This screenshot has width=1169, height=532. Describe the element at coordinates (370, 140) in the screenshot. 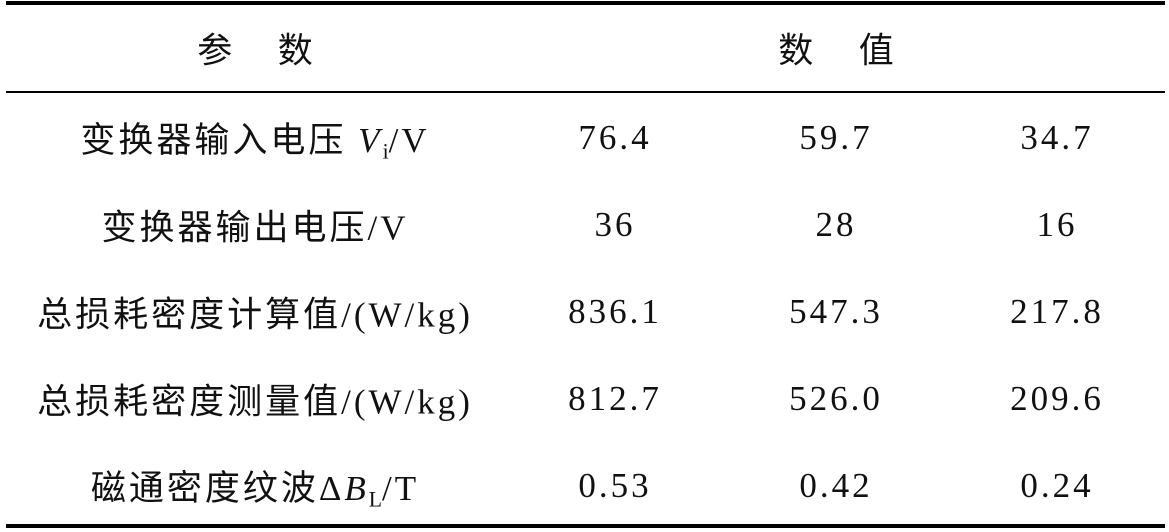

I see `label-part: V` at that location.